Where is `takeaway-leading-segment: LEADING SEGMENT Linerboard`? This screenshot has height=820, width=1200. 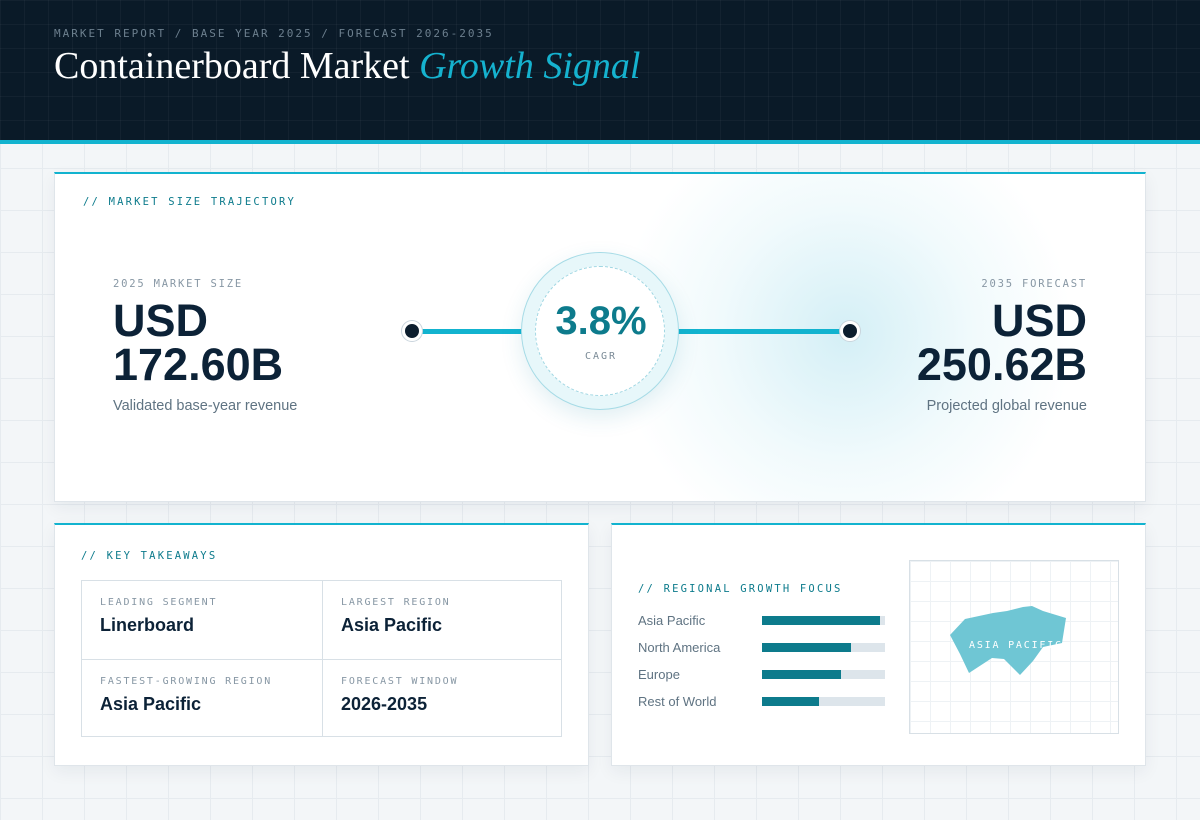 takeaway-leading-segment: LEADING SEGMENT Linerboard is located at coordinates (202, 620).